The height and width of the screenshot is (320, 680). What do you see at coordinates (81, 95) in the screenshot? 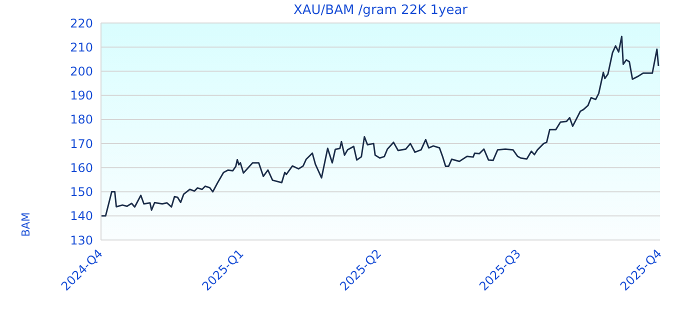
I see `y-tick-label: 190` at bounding box center [81, 95].